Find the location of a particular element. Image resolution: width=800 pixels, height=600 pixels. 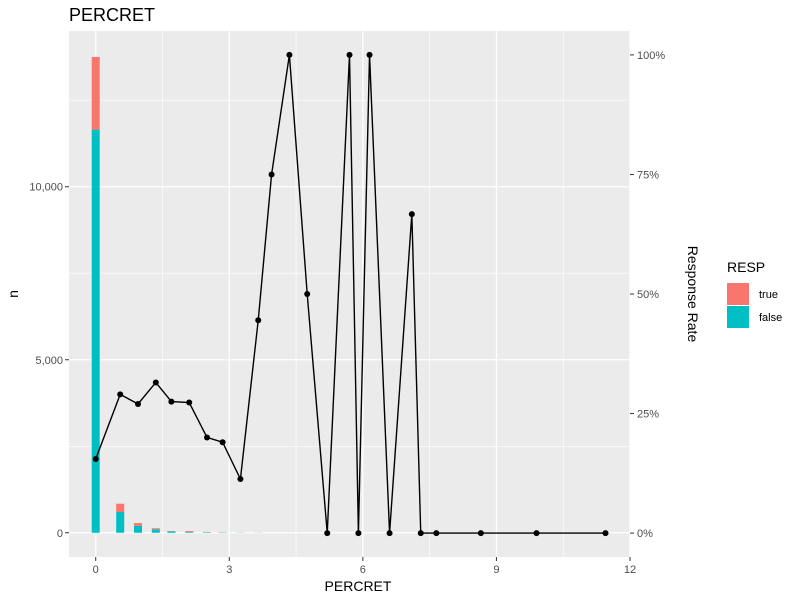

legend-title: RESP is located at coordinates (746, 267).